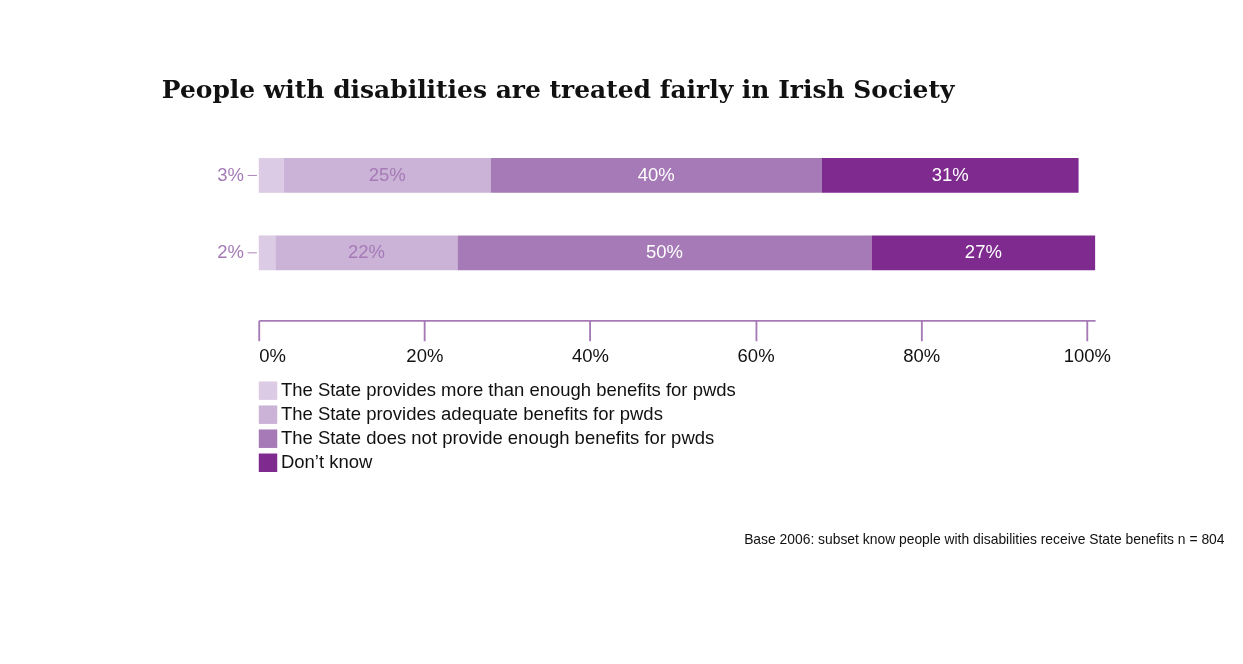  I want to click on x-tick-label: 20%, so click(425, 355).